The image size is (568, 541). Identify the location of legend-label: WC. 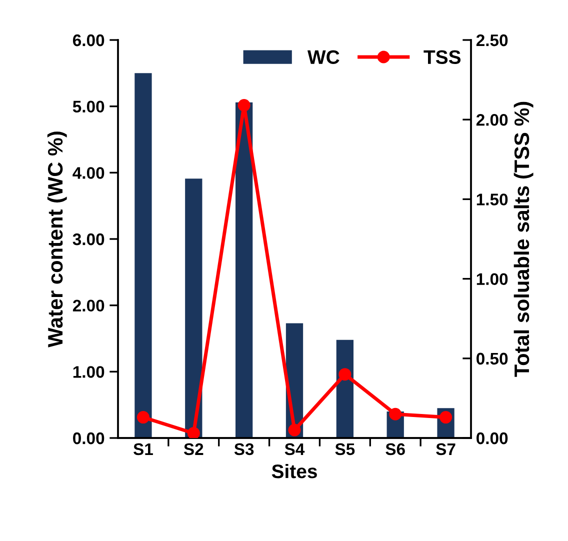
(323, 57).